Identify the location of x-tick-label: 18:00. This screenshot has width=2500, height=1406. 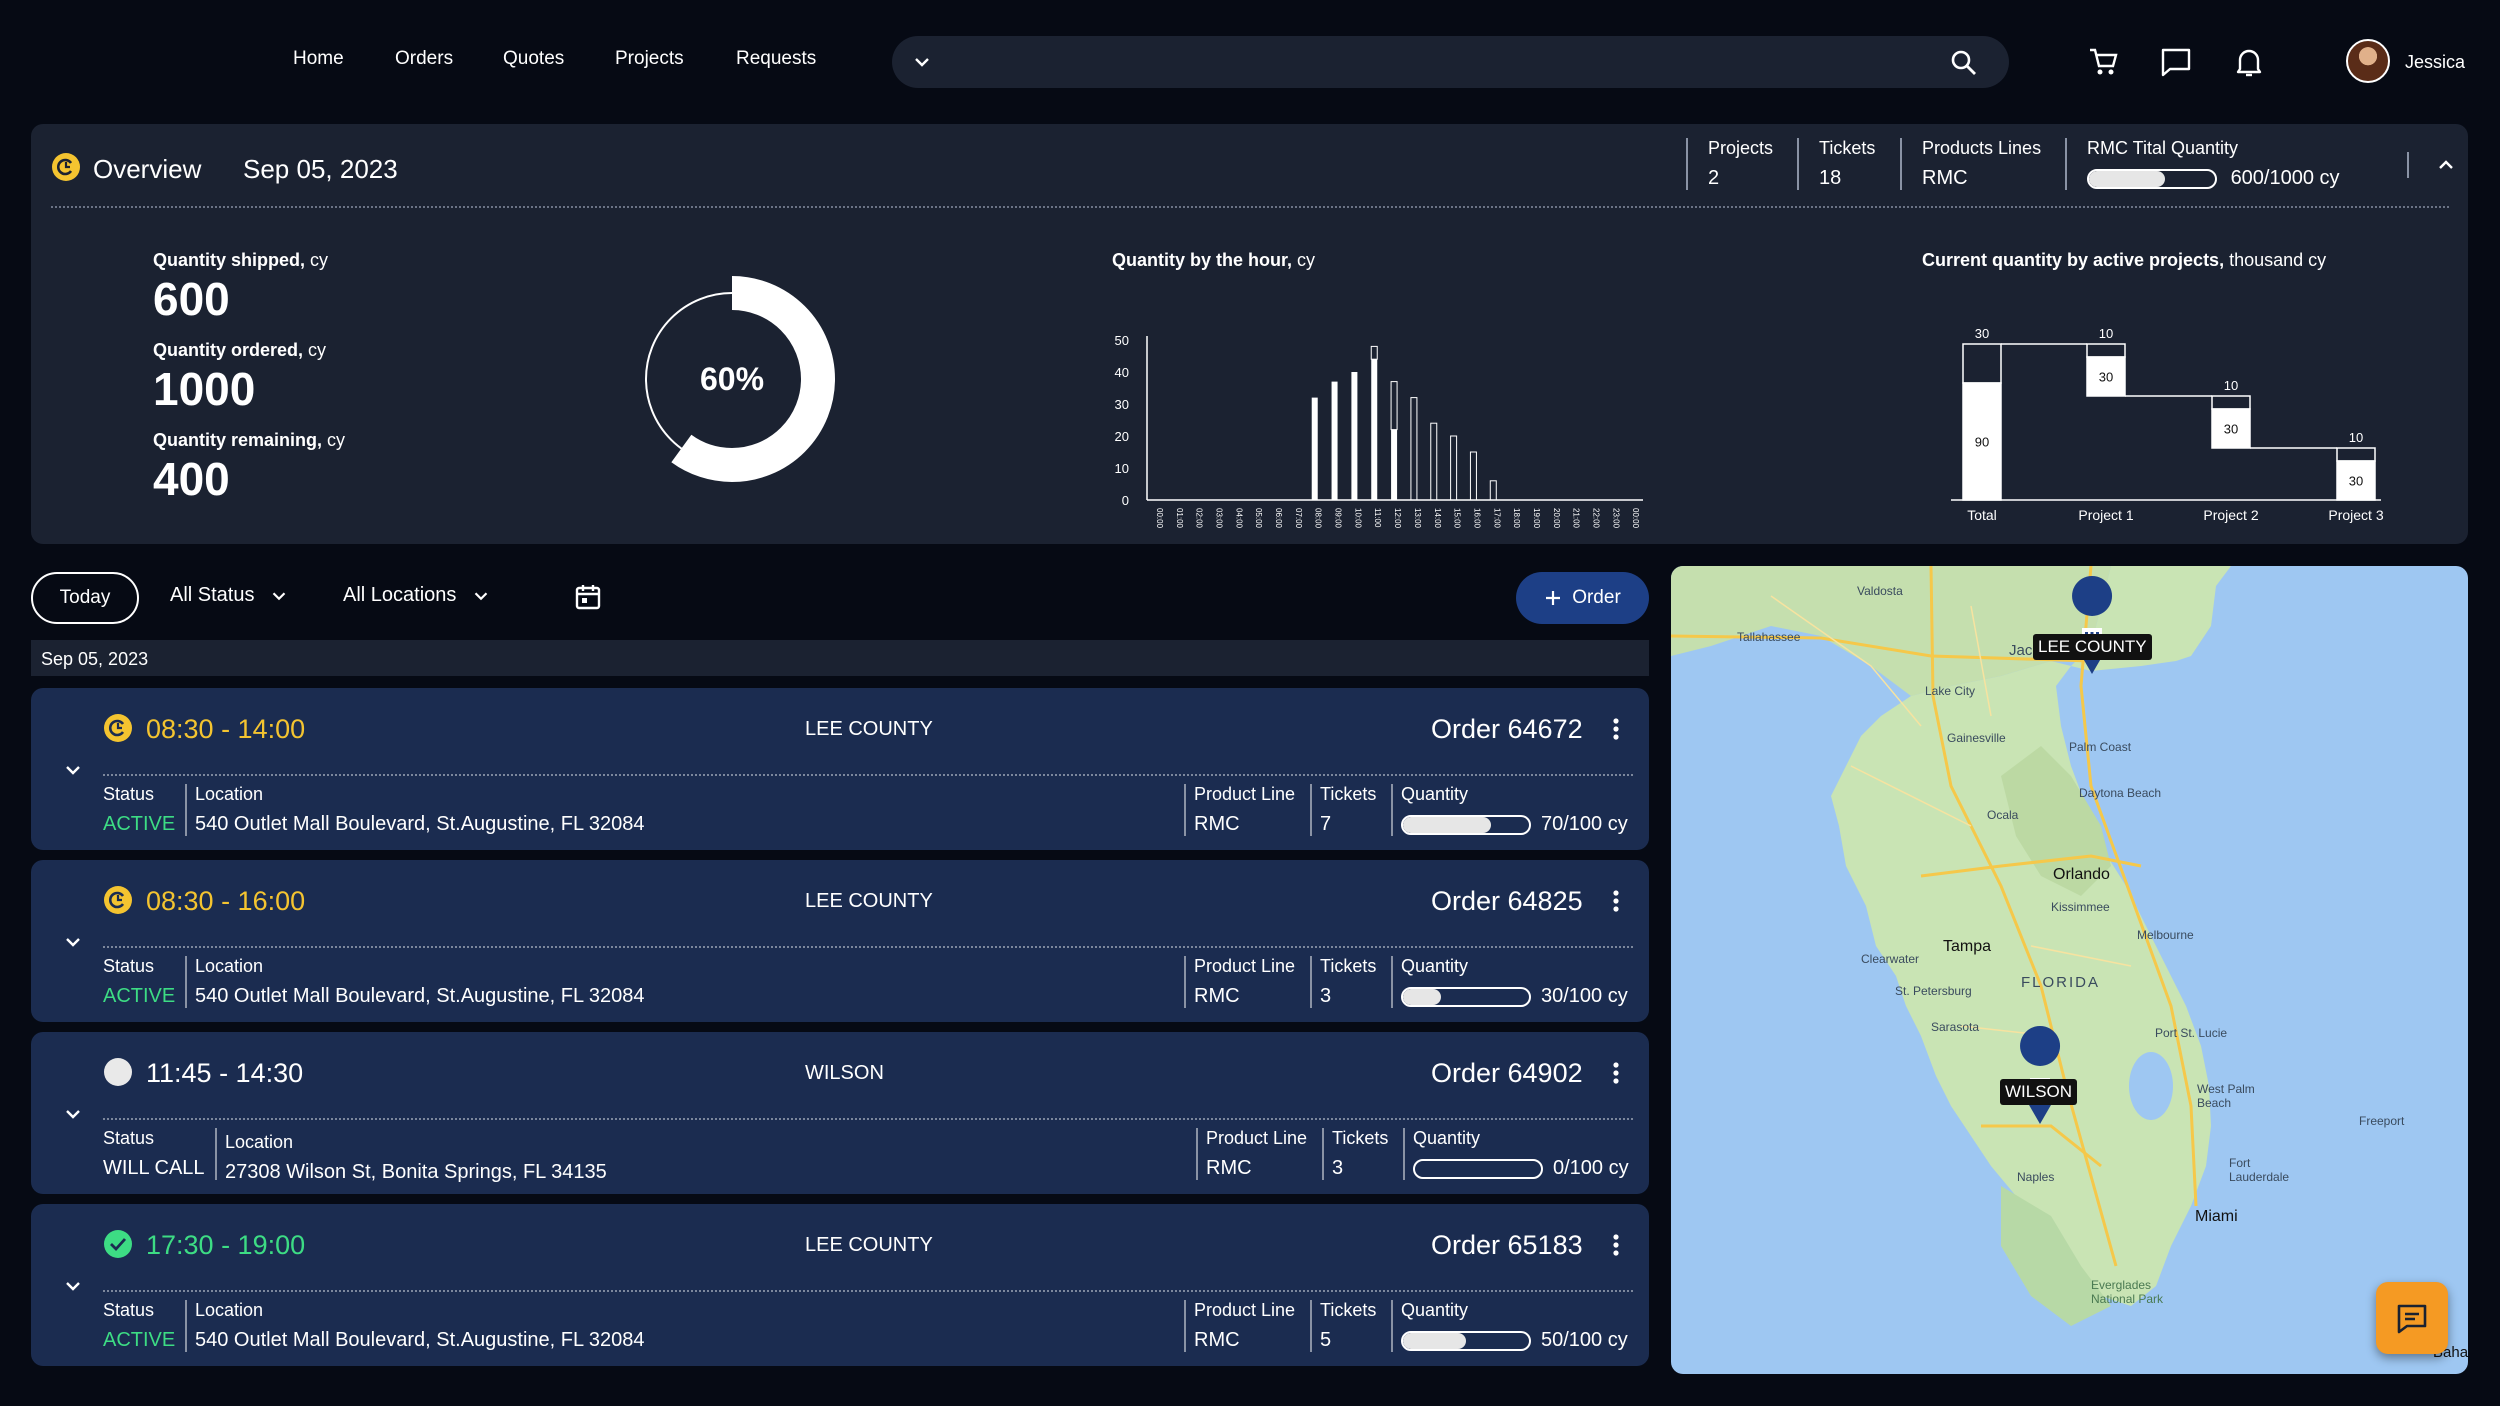
(1516, 518).